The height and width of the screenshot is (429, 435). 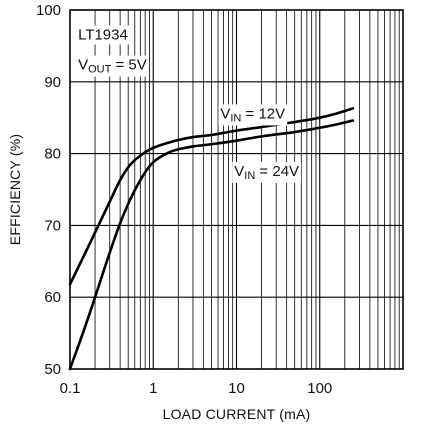 What do you see at coordinates (52, 225) in the screenshot?
I see `y-tick-label: 70` at bounding box center [52, 225].